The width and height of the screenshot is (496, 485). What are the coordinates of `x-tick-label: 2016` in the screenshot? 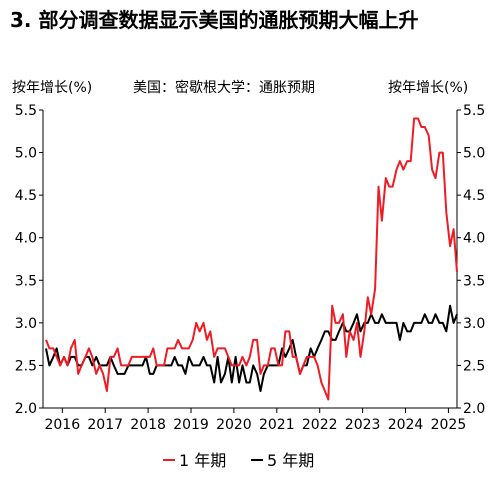 It's located at (62, 425).